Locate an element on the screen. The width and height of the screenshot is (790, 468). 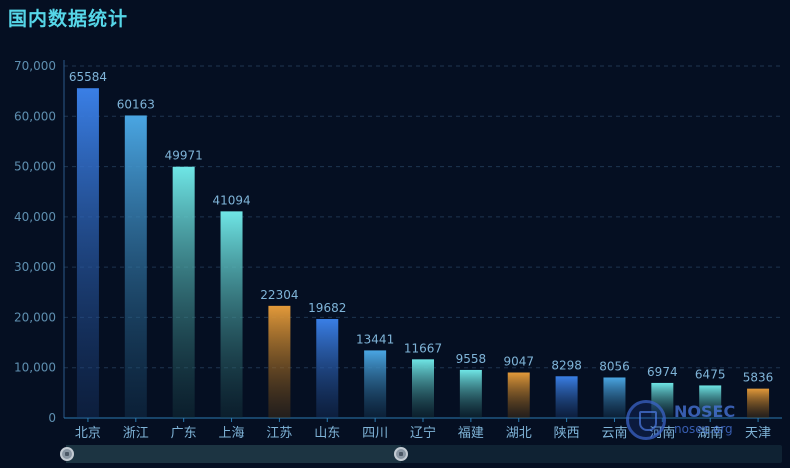
page-title: 国内数据统计 is located at coordinates (68, 19).